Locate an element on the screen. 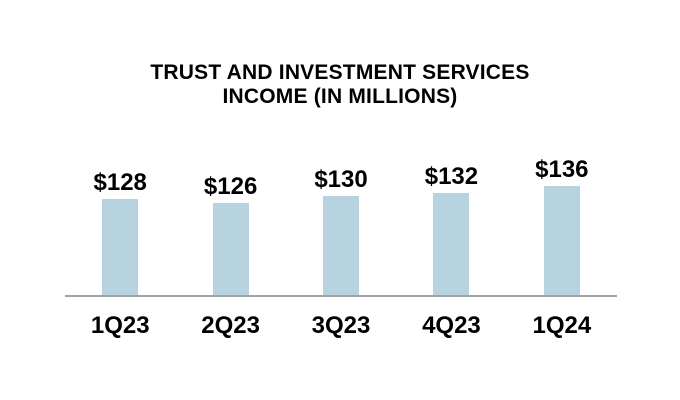  bar-value-label: $136 is located at coordinates (562, 169).